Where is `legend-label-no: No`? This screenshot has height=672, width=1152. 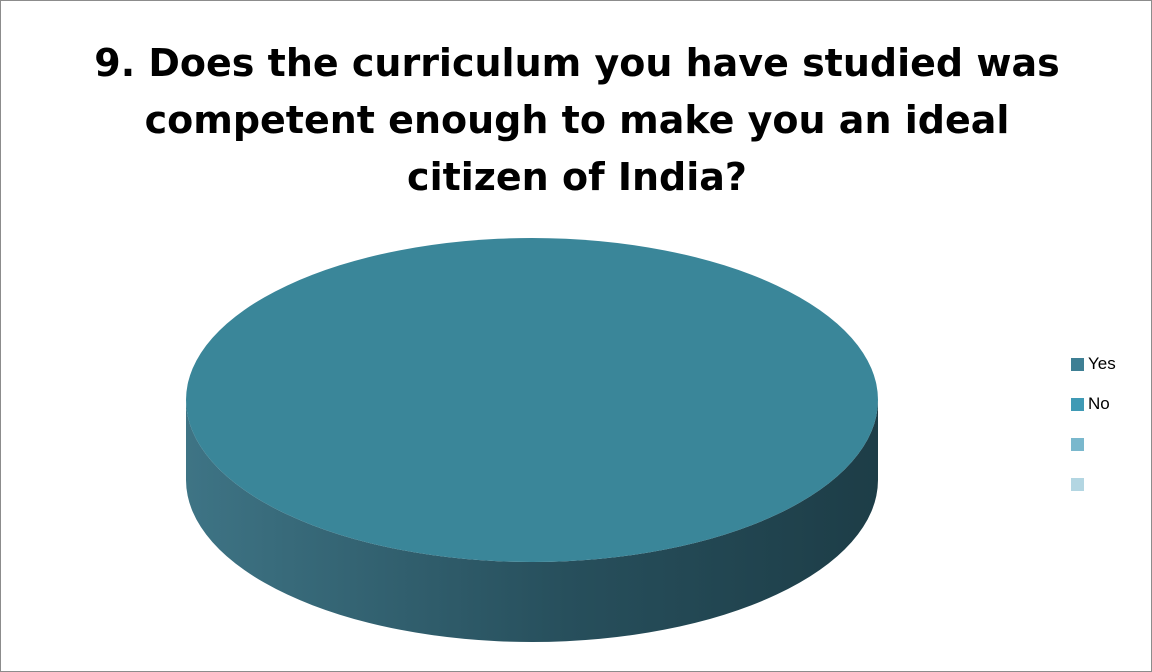 legend-label-no: No is located at coordinates (1099, 403).